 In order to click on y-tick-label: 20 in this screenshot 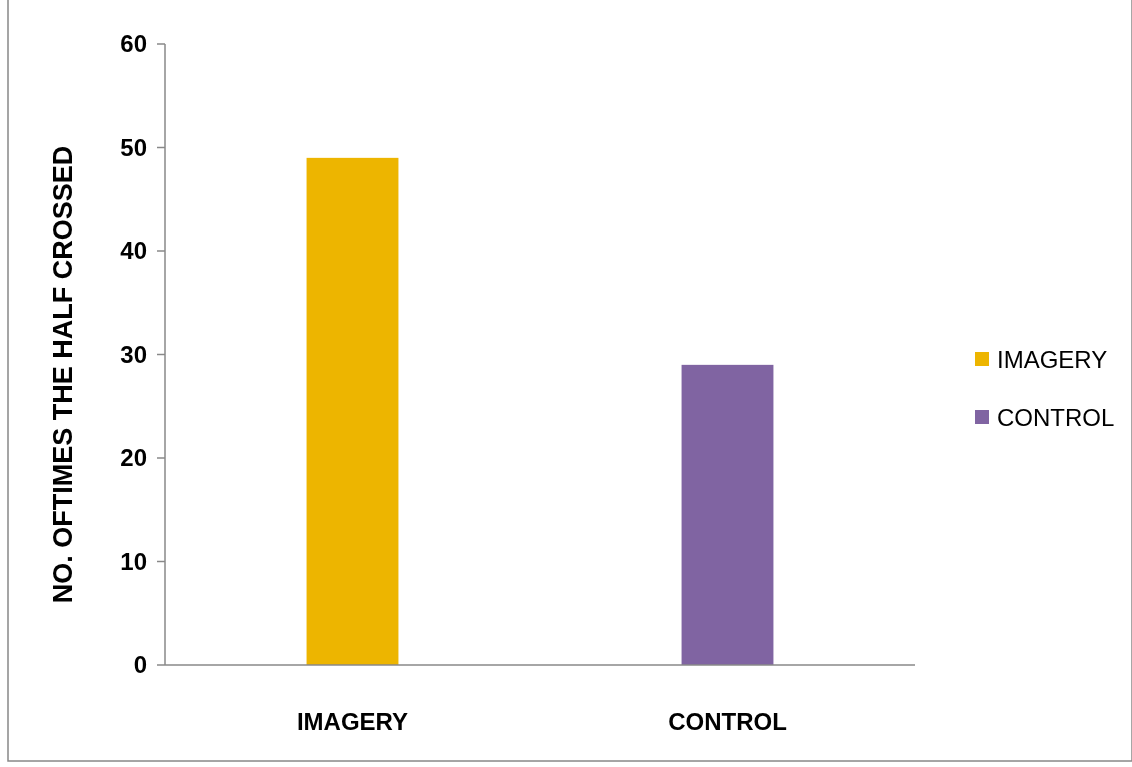, I will do `click(133, 458)`.